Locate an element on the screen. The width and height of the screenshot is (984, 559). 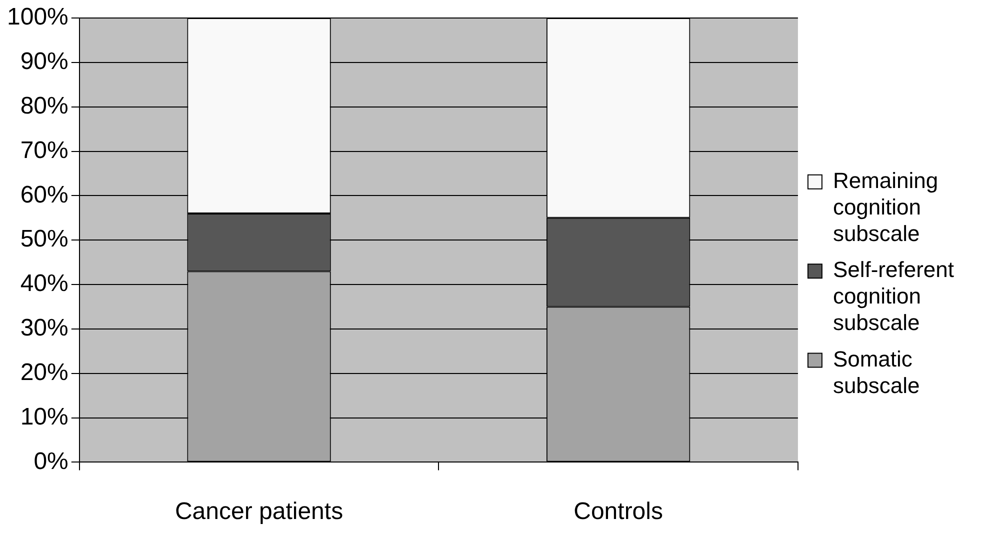
y-tick-label: 60% is located at coordinates (44, 194).